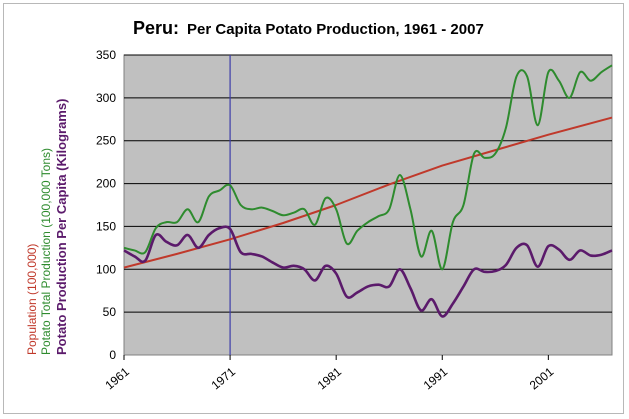  What do you see at coordinates (61, 227) in the screenshot?
I see `ylabel-per-capita: Potato Production Per Capita (Kilograms)` at bounding box center [61, 227].